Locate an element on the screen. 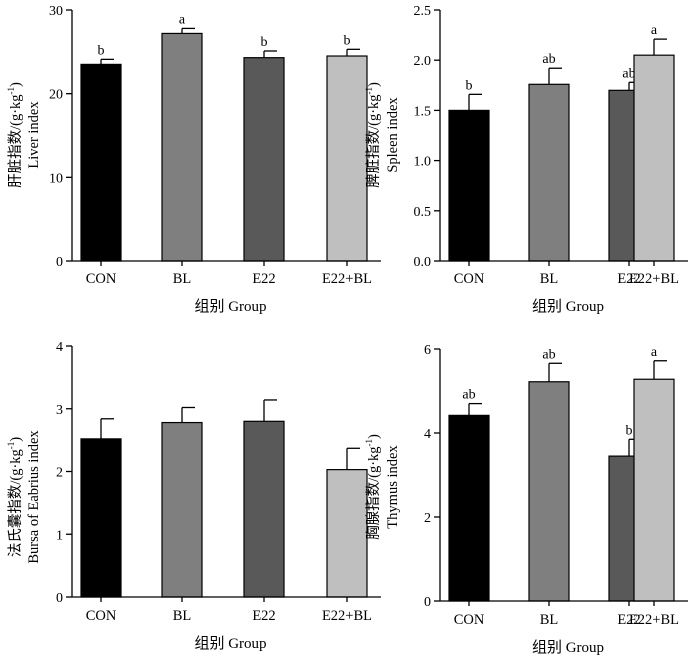  y-axis-label-cn: 胸腺指数/(g·kg-1) is located at coordinates (373, 487).